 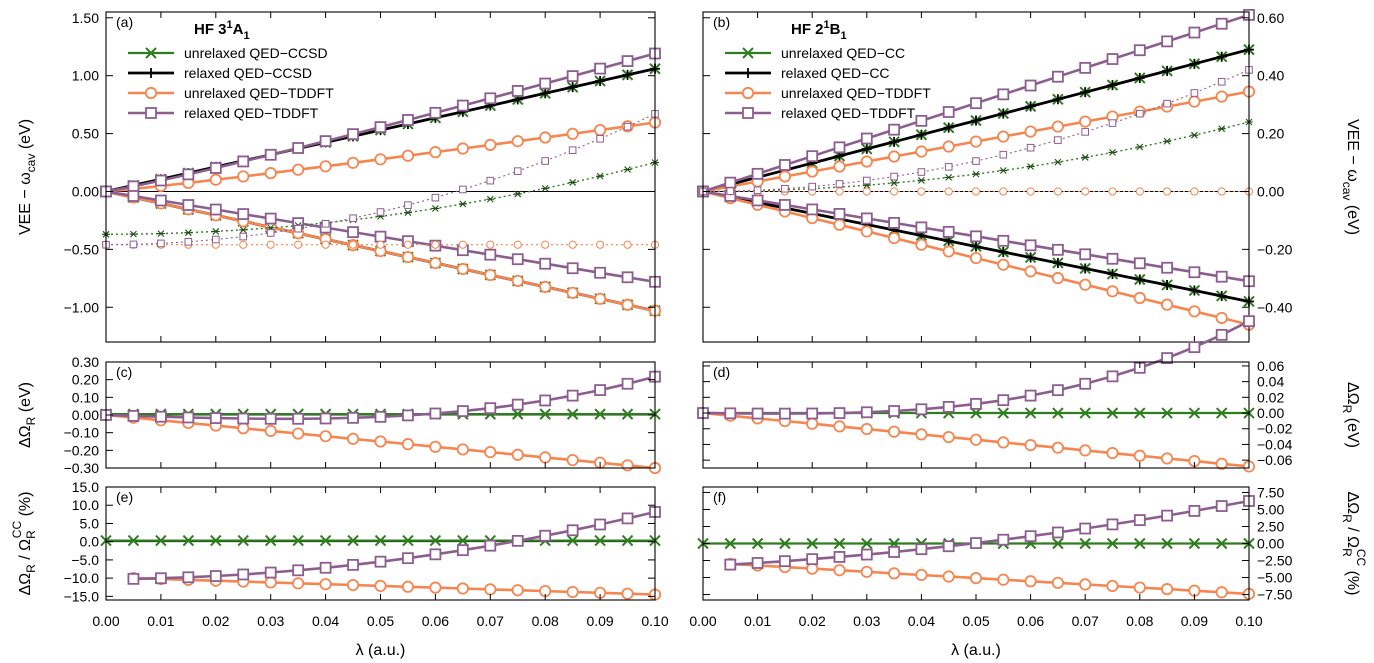 I want to click on x-tick-label: 0.05, so click(x=380, y=621).